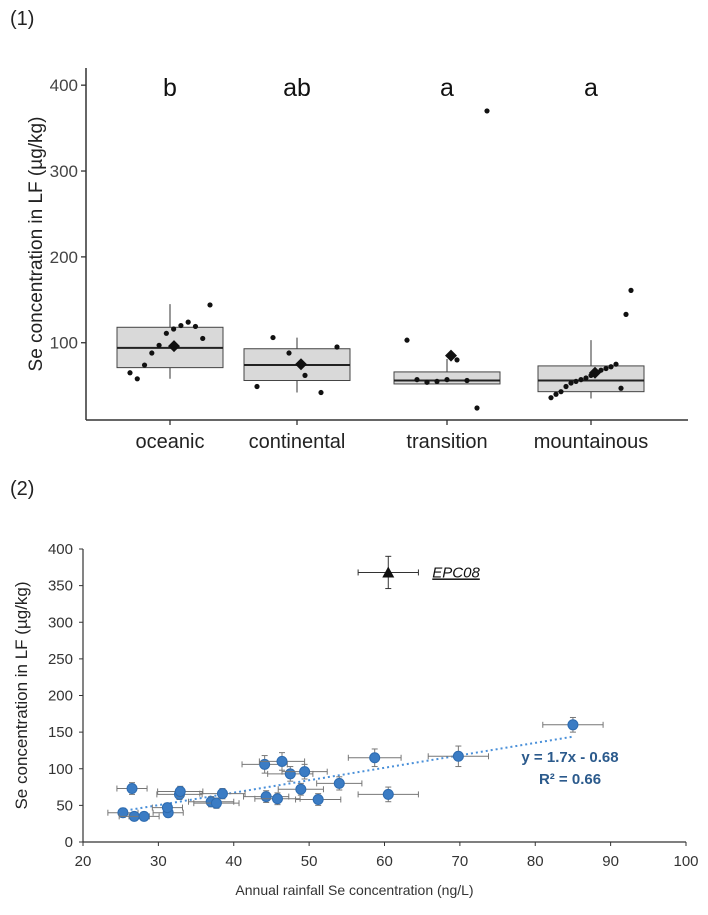 The width and height of the screenshot is (708, 915). What do you see at coordinates (535, 861) in the screenshot?
I see `x-tick-label: 80` at bounding box center [535, 861].